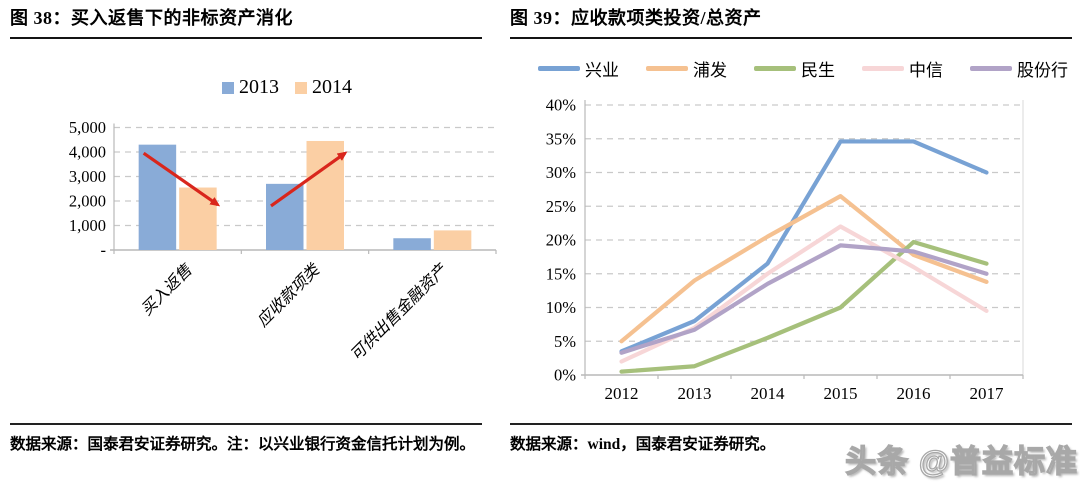  What do you see at coordinates (259, 87) in the screenshot?
I see `legend-label: 2013` at bounding box center [259, 87].